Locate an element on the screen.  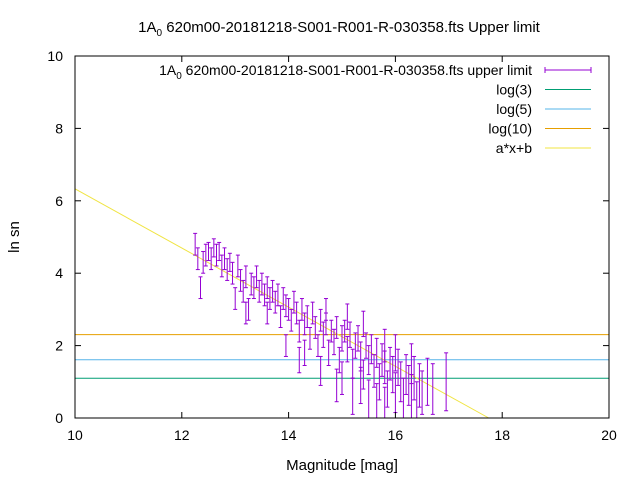
legend-entry: a*x+b is located at coordinates (543, 148).